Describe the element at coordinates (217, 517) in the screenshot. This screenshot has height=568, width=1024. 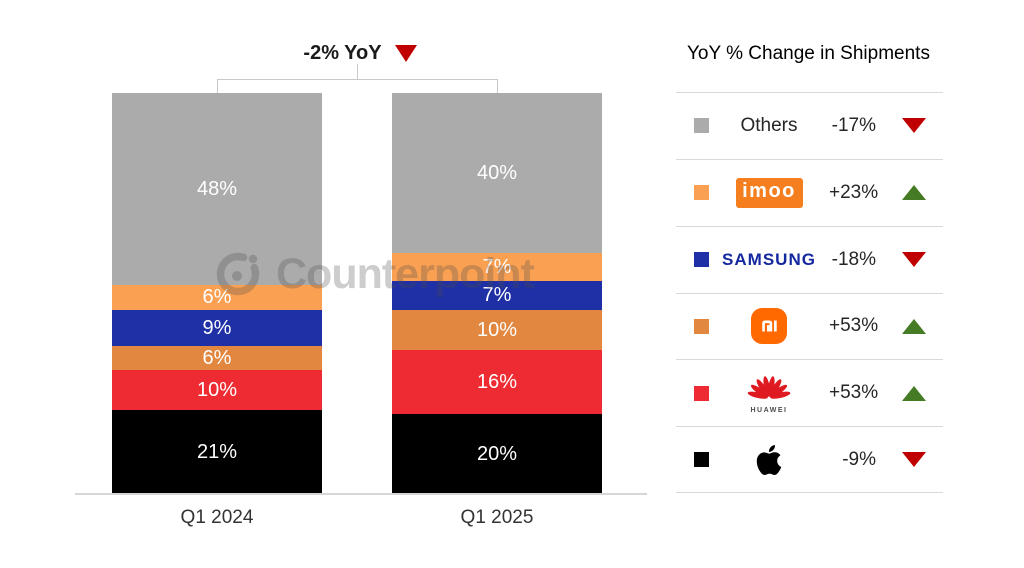
I see `x-axis-label: Q1 2024` at that location.